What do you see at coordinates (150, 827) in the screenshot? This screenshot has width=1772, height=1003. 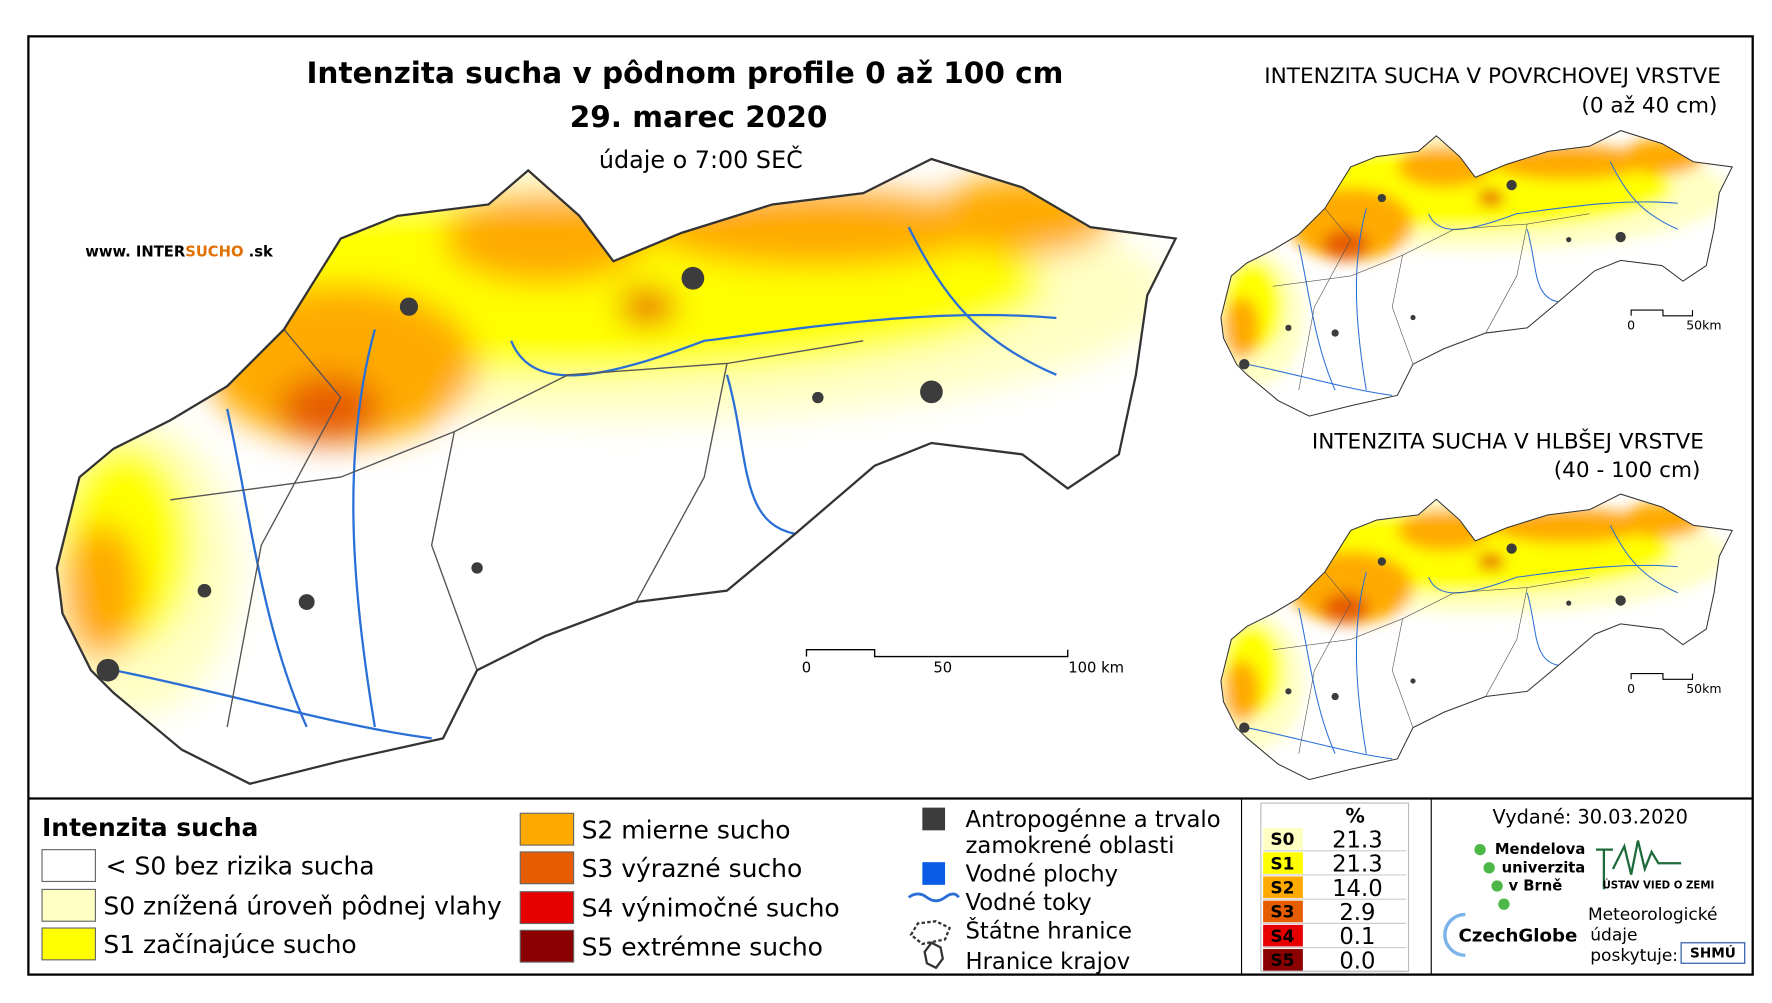 I see `legend-title: Intenzita sucha` at bounding box center [150, 827].